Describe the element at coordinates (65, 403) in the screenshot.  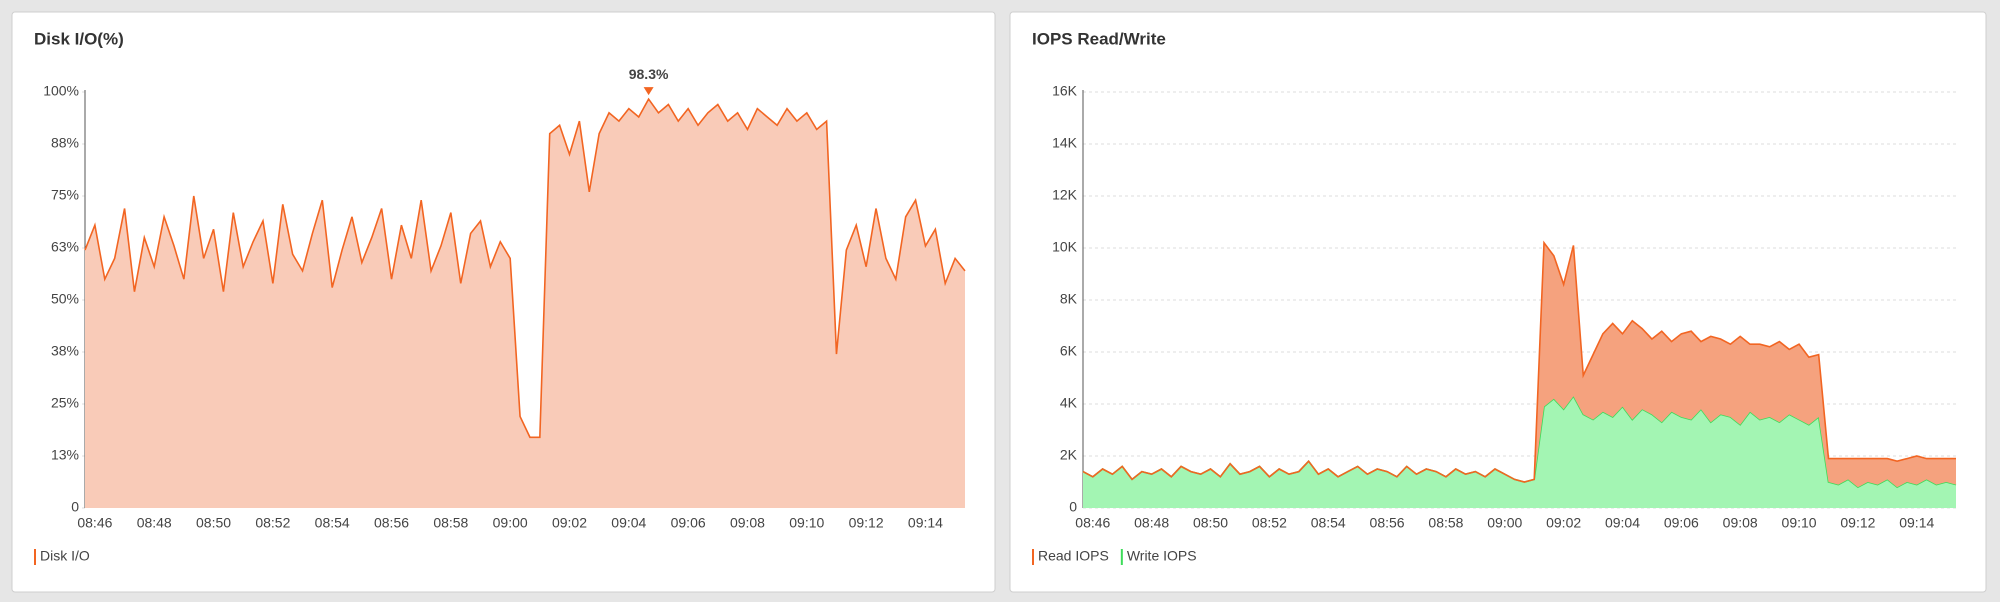
I see `y-tick-label: 25%` at that location.